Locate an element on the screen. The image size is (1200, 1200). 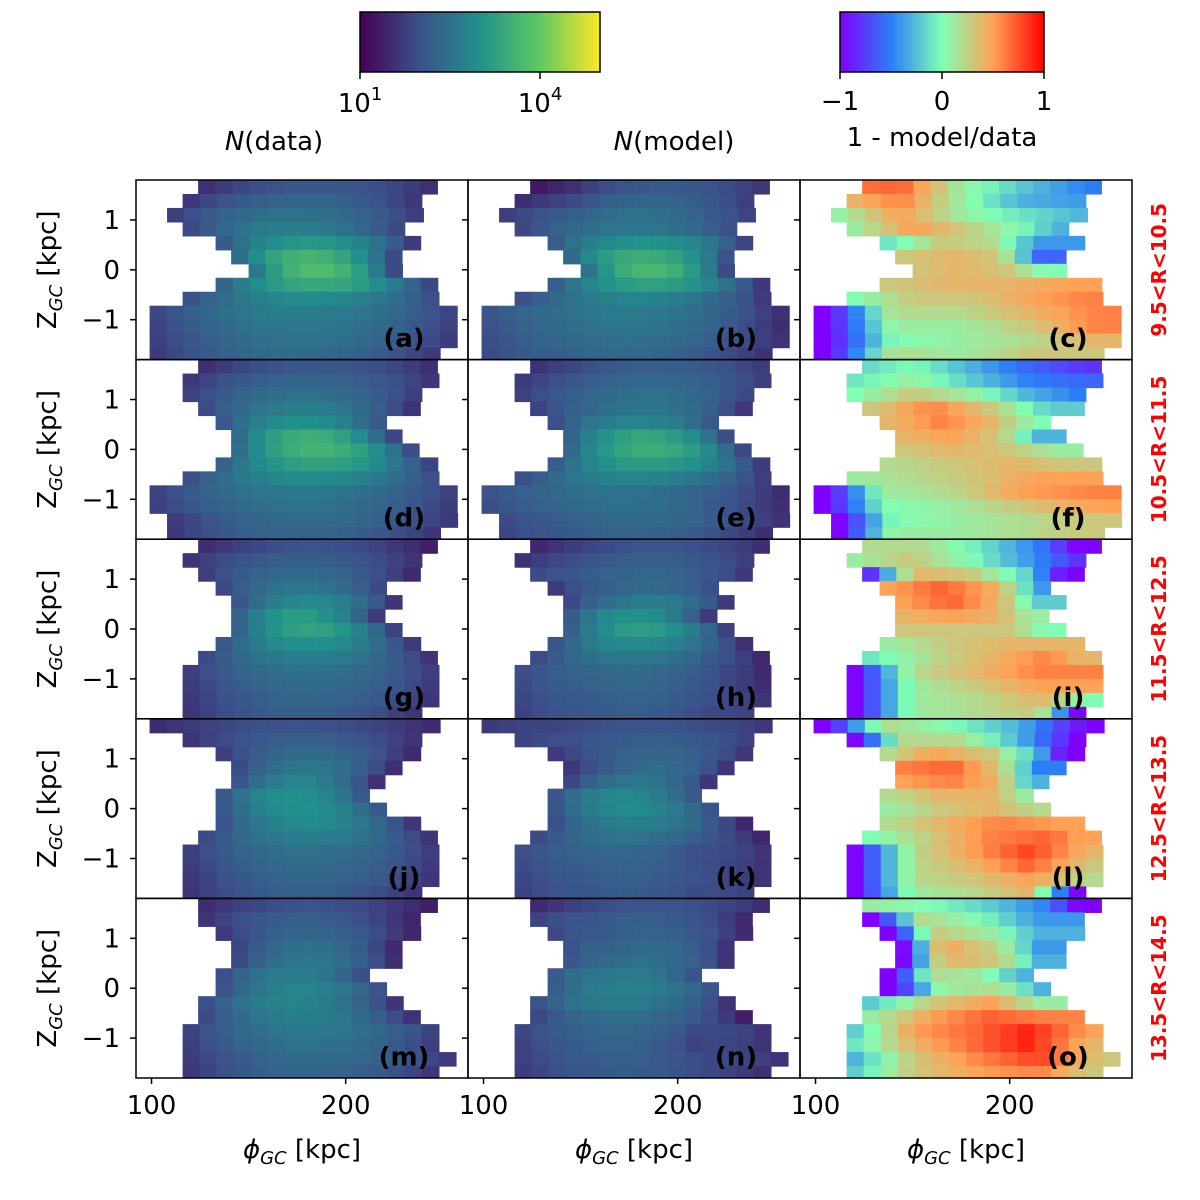
y-tick-label: 1 is located at coordinates (111, 580).